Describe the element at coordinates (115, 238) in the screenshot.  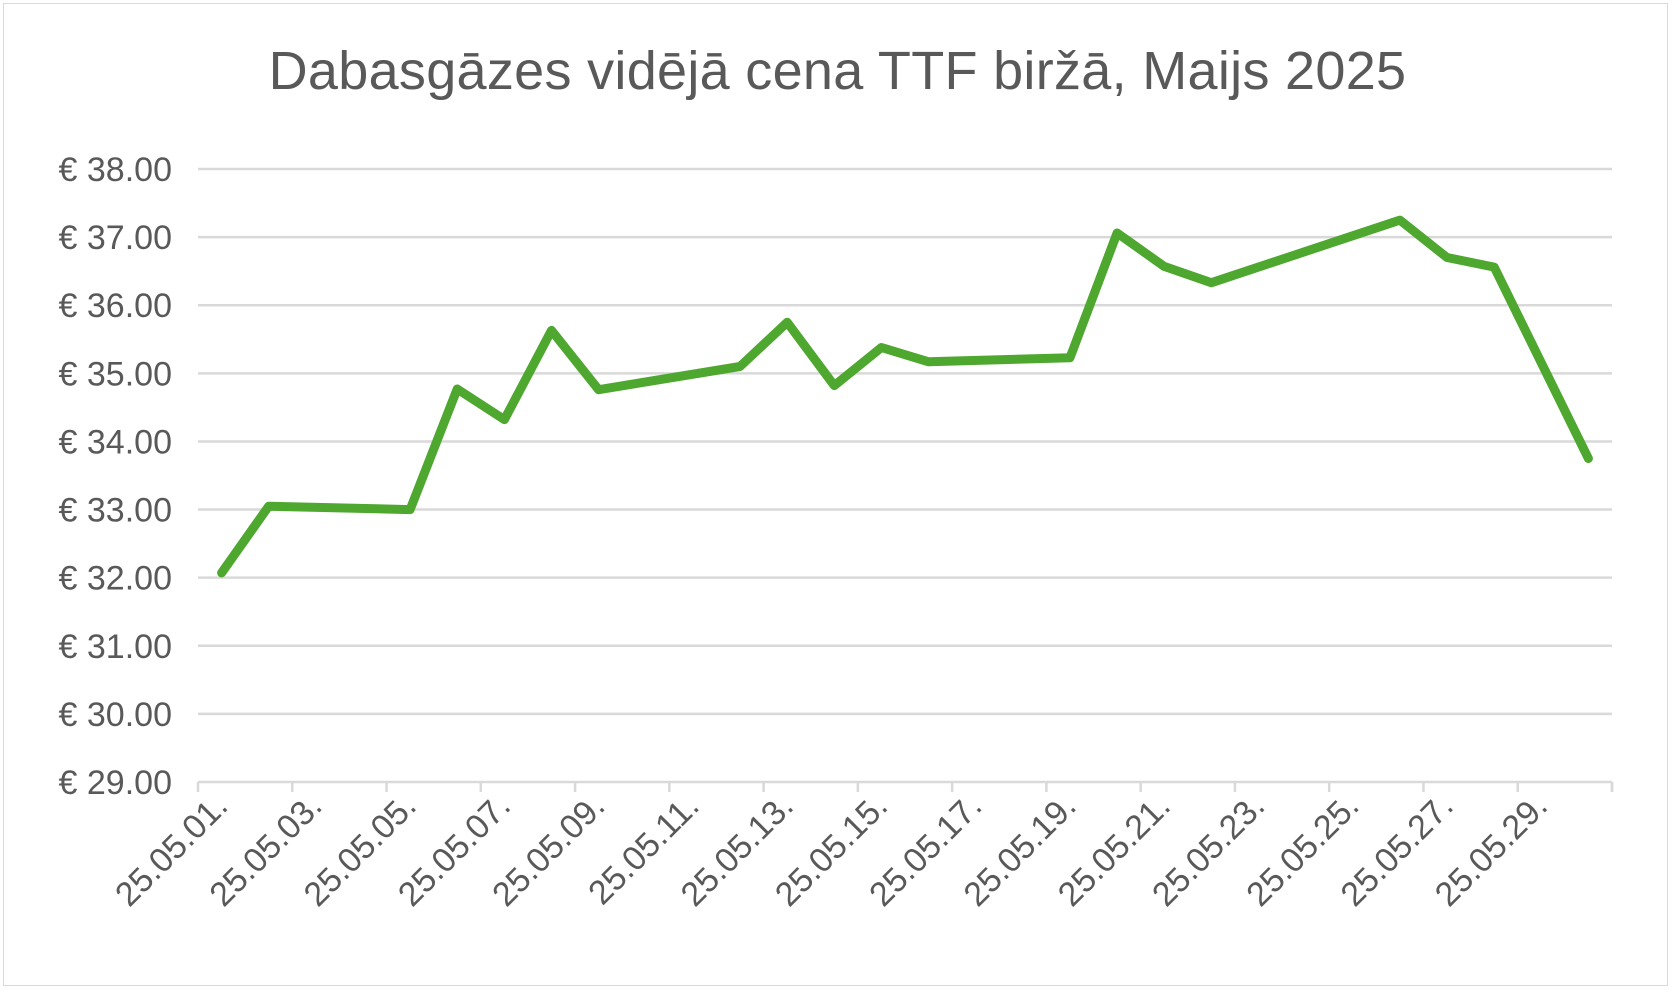
I see `y-tick-label: € 37.00` at that location.